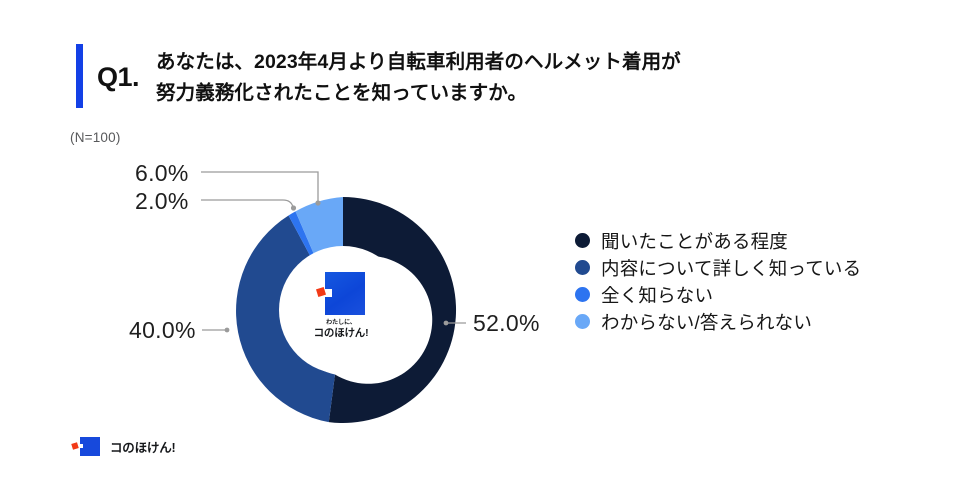  What do you see at coordinates (342, 93) in the screenshot?
I see `question-title-line-2: 努力義務化されたことを知っていますか。` at bounding box center [342, 93].